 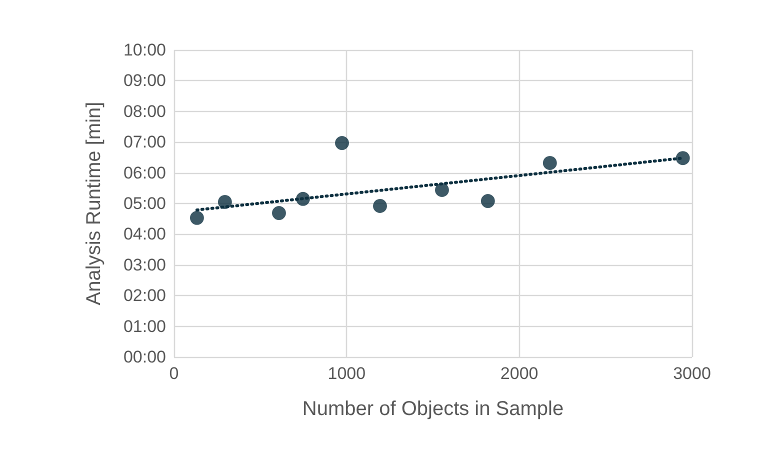 What do you see at coordinates (144, 80) in the screenshot?
I see `y-tick-label: 09:00` at bounding box center [144, 80].